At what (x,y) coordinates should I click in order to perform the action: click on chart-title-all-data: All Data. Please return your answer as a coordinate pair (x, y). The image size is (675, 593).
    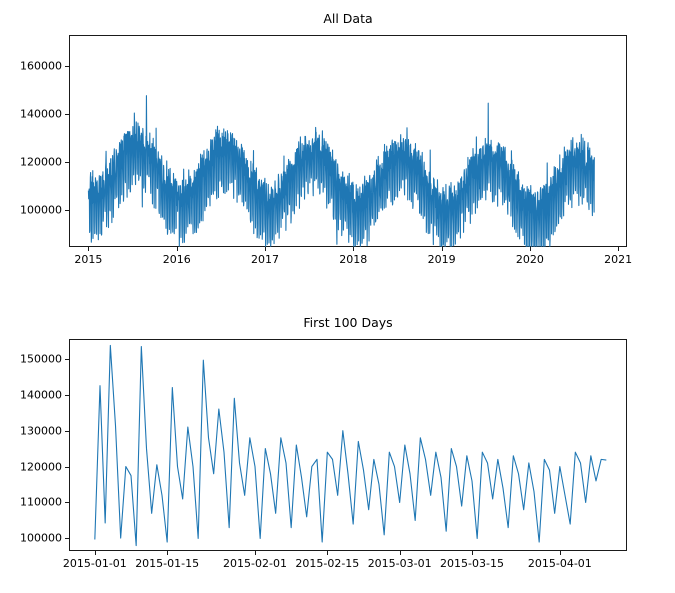
    Looking at the image, I should click on (348, 18).